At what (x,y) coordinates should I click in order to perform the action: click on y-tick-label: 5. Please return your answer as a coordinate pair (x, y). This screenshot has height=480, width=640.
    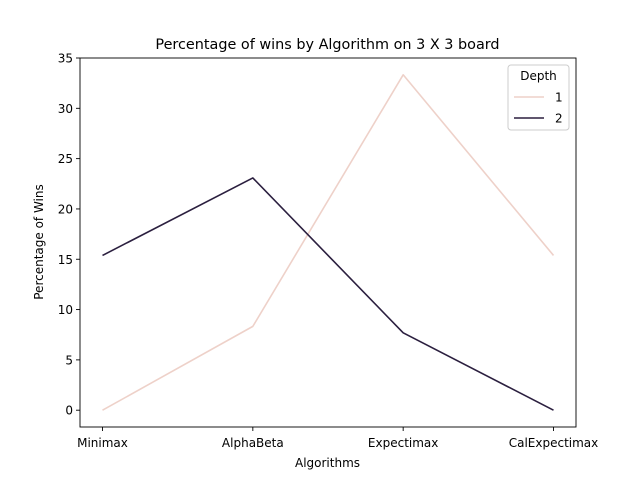
    Looking at the image, I should click on (69, 360).